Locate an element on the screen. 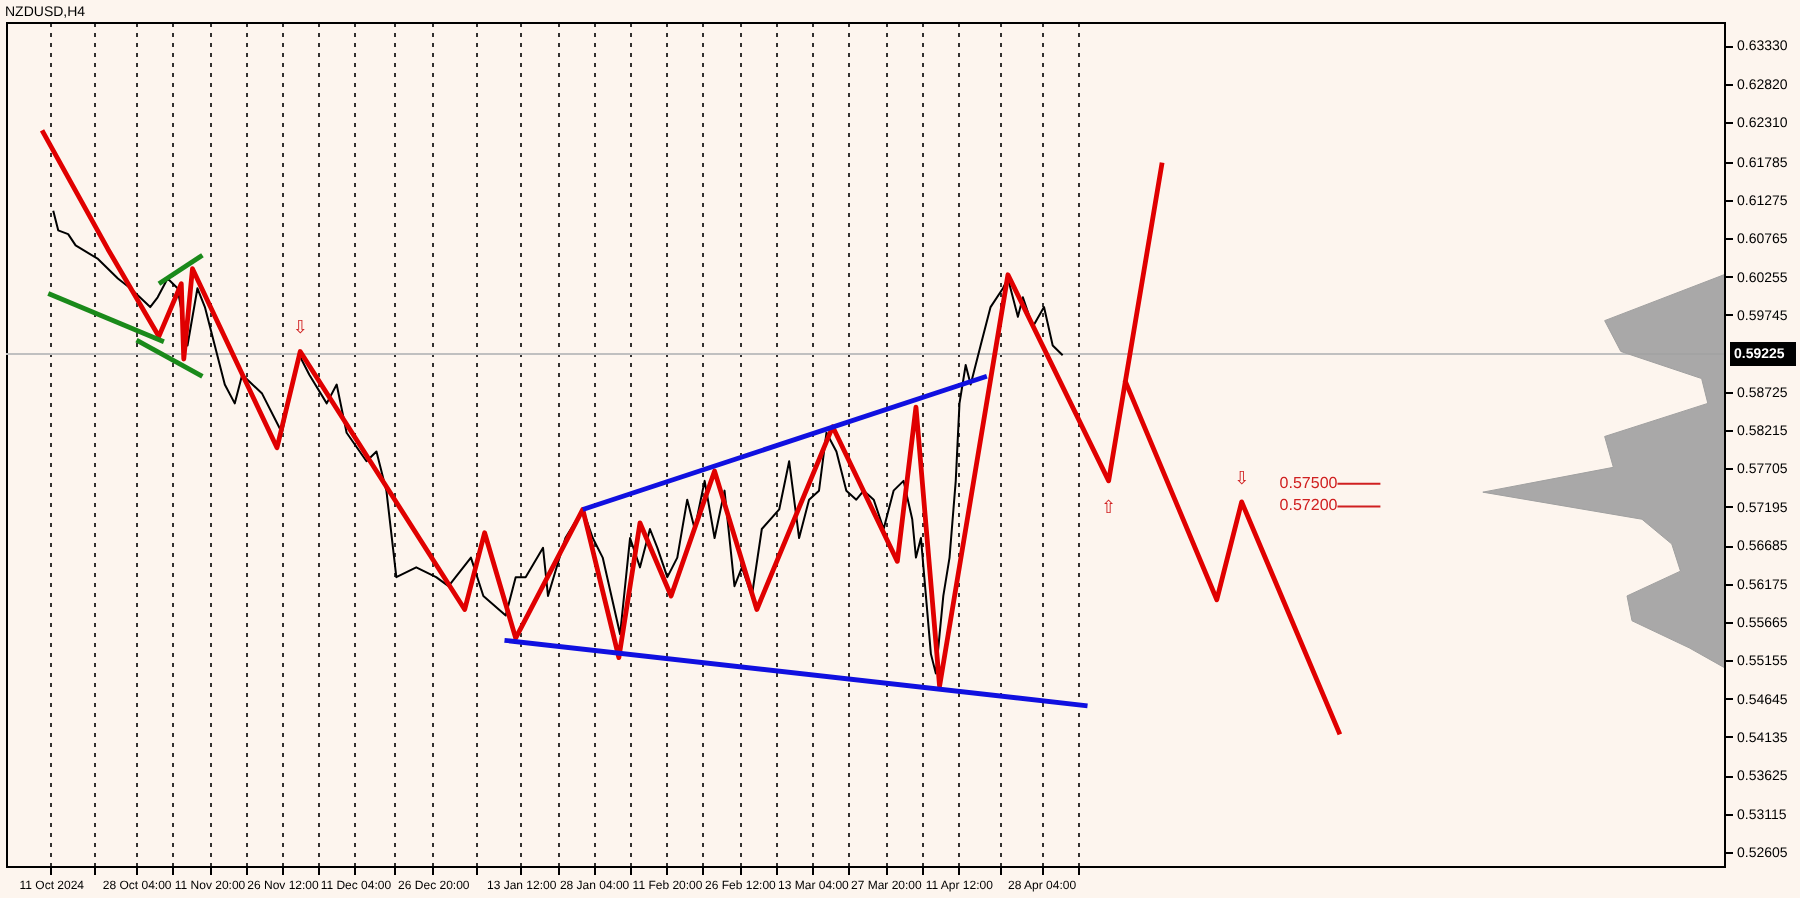 The height and width of the screenshot is (898, 1800). ref-line-label: 0.57200 is located at coordinates (1309, 505).